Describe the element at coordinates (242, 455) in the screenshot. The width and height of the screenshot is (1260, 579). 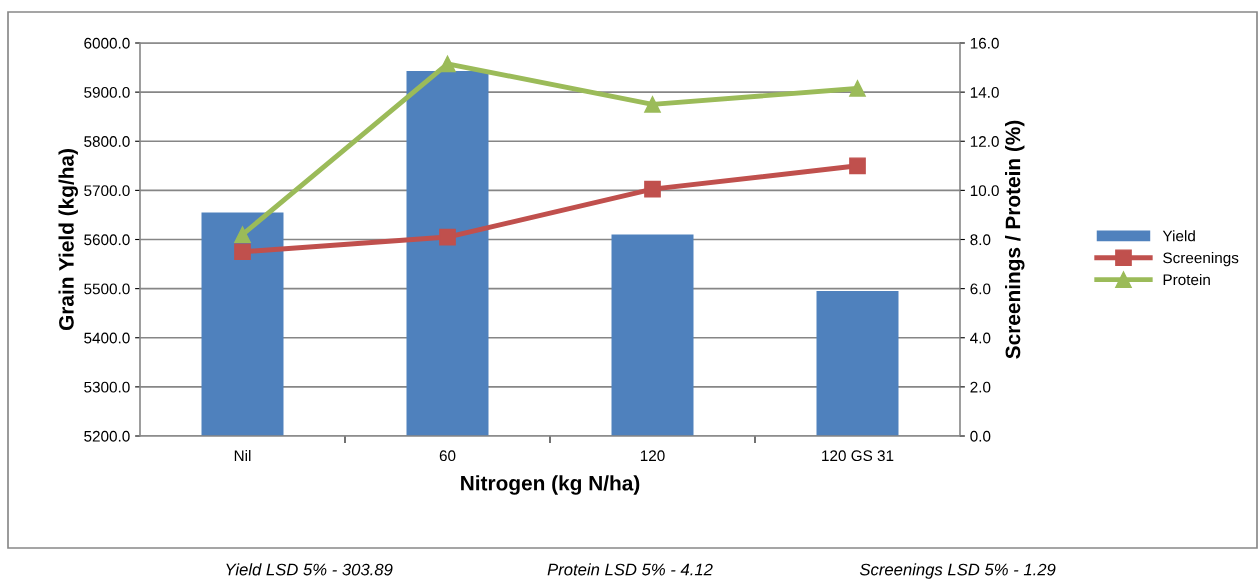
I see `x-tick-label: Nil` at that location.